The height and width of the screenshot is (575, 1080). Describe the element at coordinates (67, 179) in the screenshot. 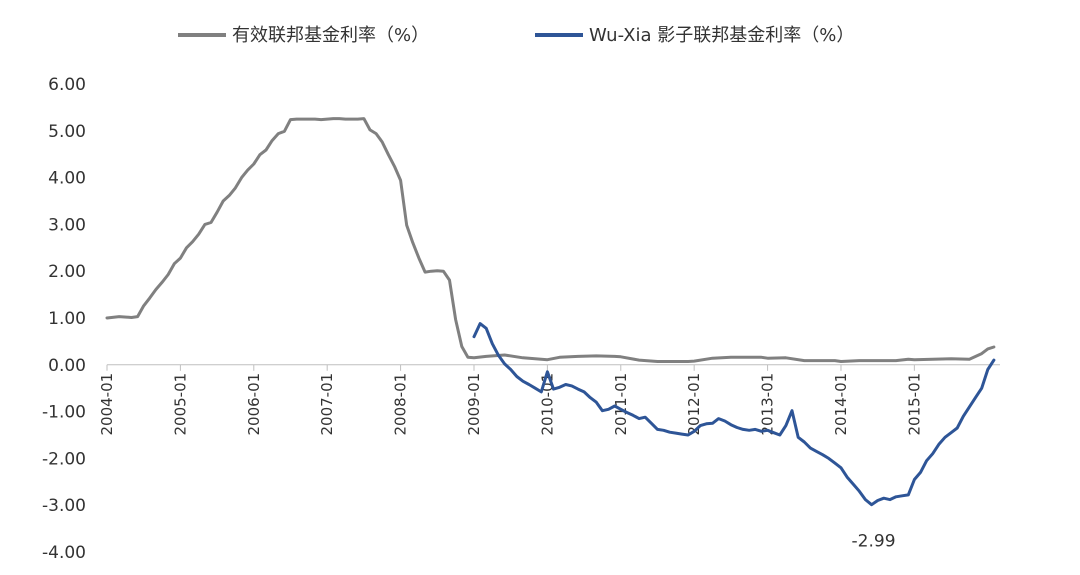

I see `y-tick-label: 4.00` at that location.